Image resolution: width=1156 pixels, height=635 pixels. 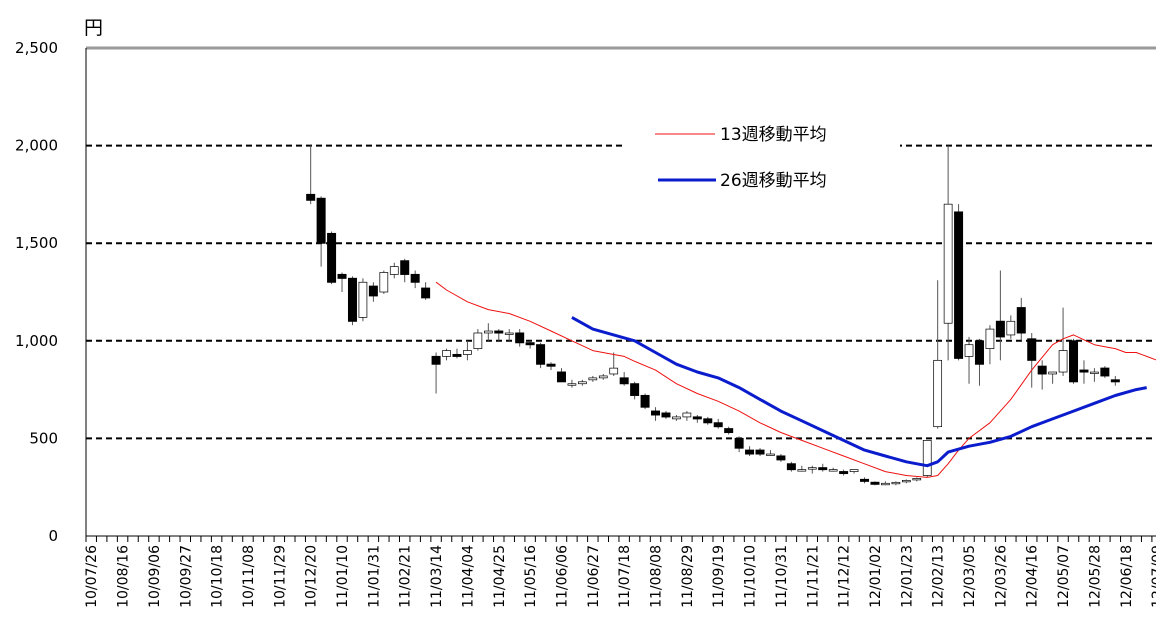 What do you see at coordinates (93, 28) in the screenshot?
I see `y-unit-label: 円` at bounding box center [93, 28].